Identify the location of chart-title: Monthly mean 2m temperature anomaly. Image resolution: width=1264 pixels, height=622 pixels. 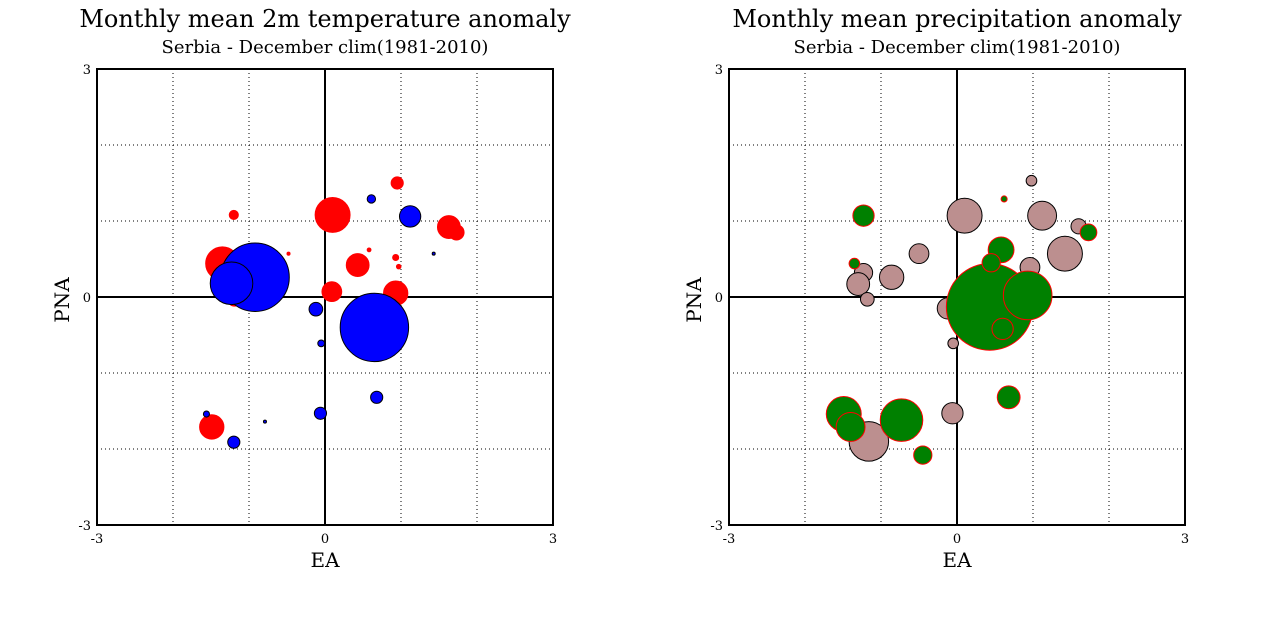
(325, 19).